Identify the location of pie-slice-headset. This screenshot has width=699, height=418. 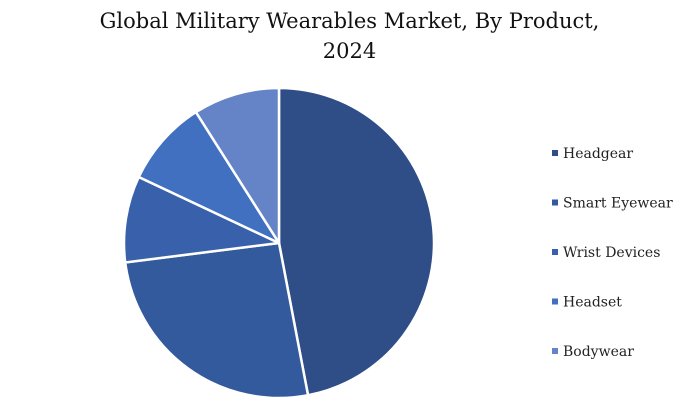
(209, 177).